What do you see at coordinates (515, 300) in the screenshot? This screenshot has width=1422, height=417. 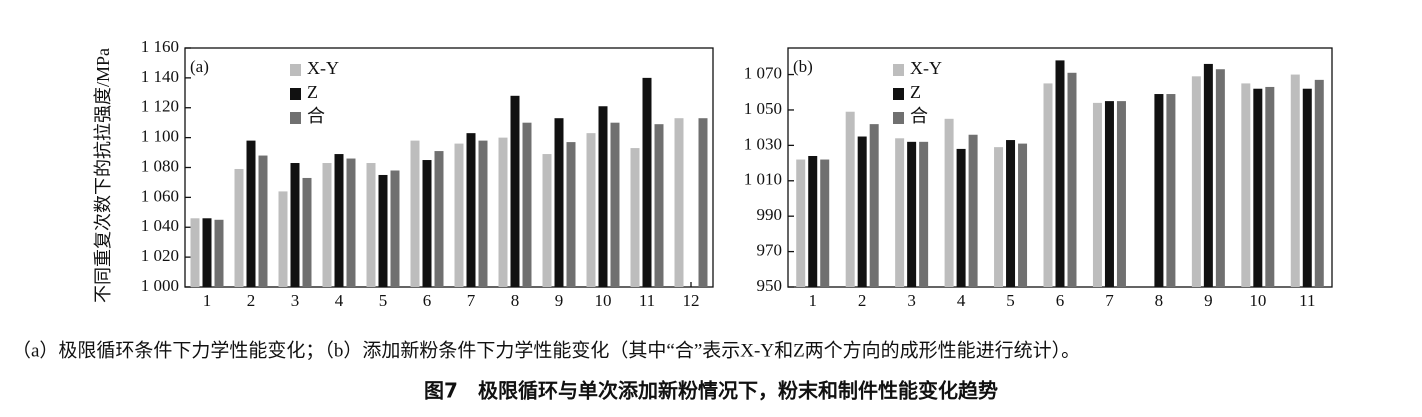 I see `x-tick-label: 8` at bounding box center [515, 300].